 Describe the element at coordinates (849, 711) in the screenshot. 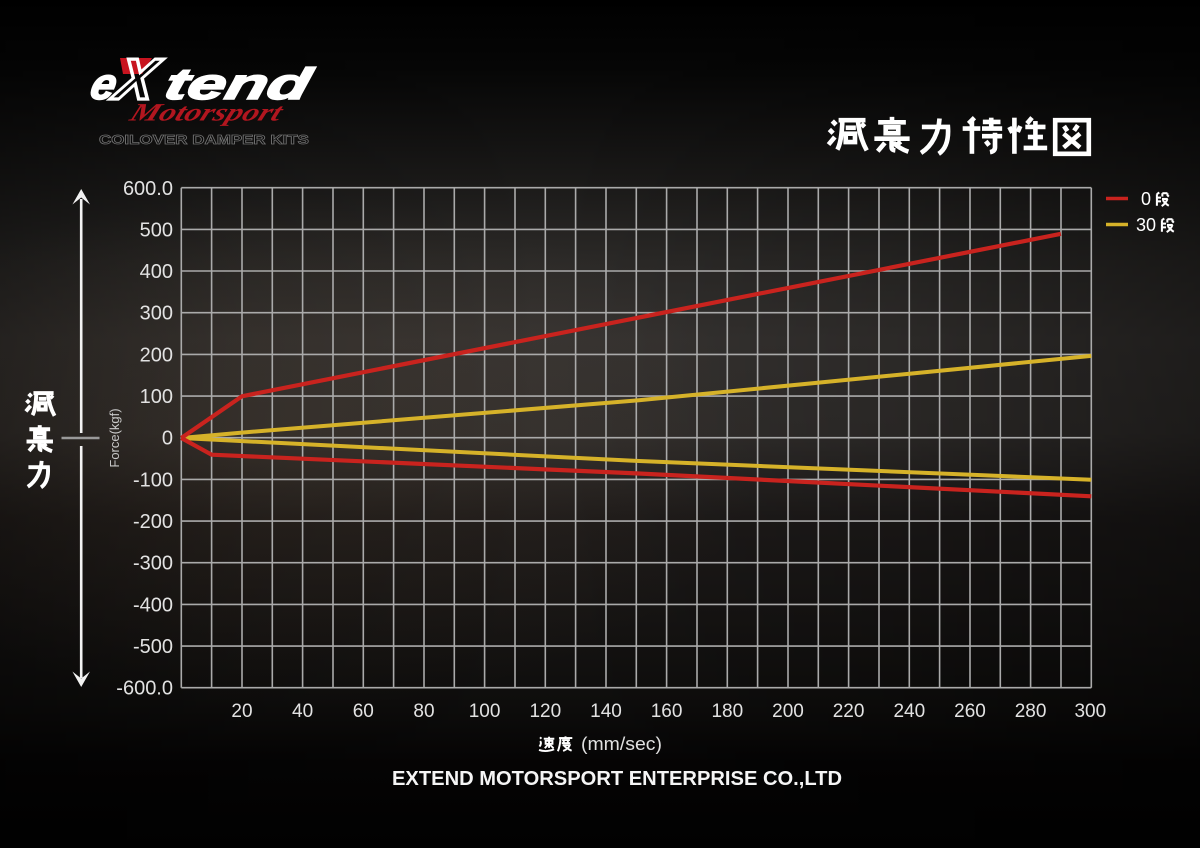

I see `svg-text: 220` at that location.